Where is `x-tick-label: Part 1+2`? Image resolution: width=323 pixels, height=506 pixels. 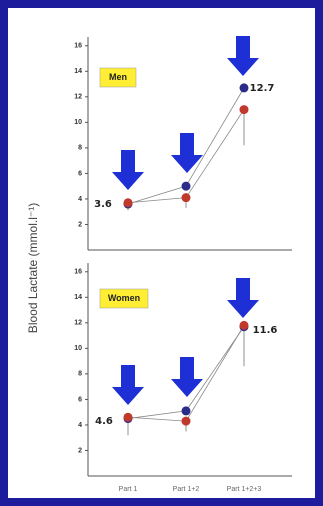
x-tick-label: Part 1+2 is located at coordinates (186, 489).